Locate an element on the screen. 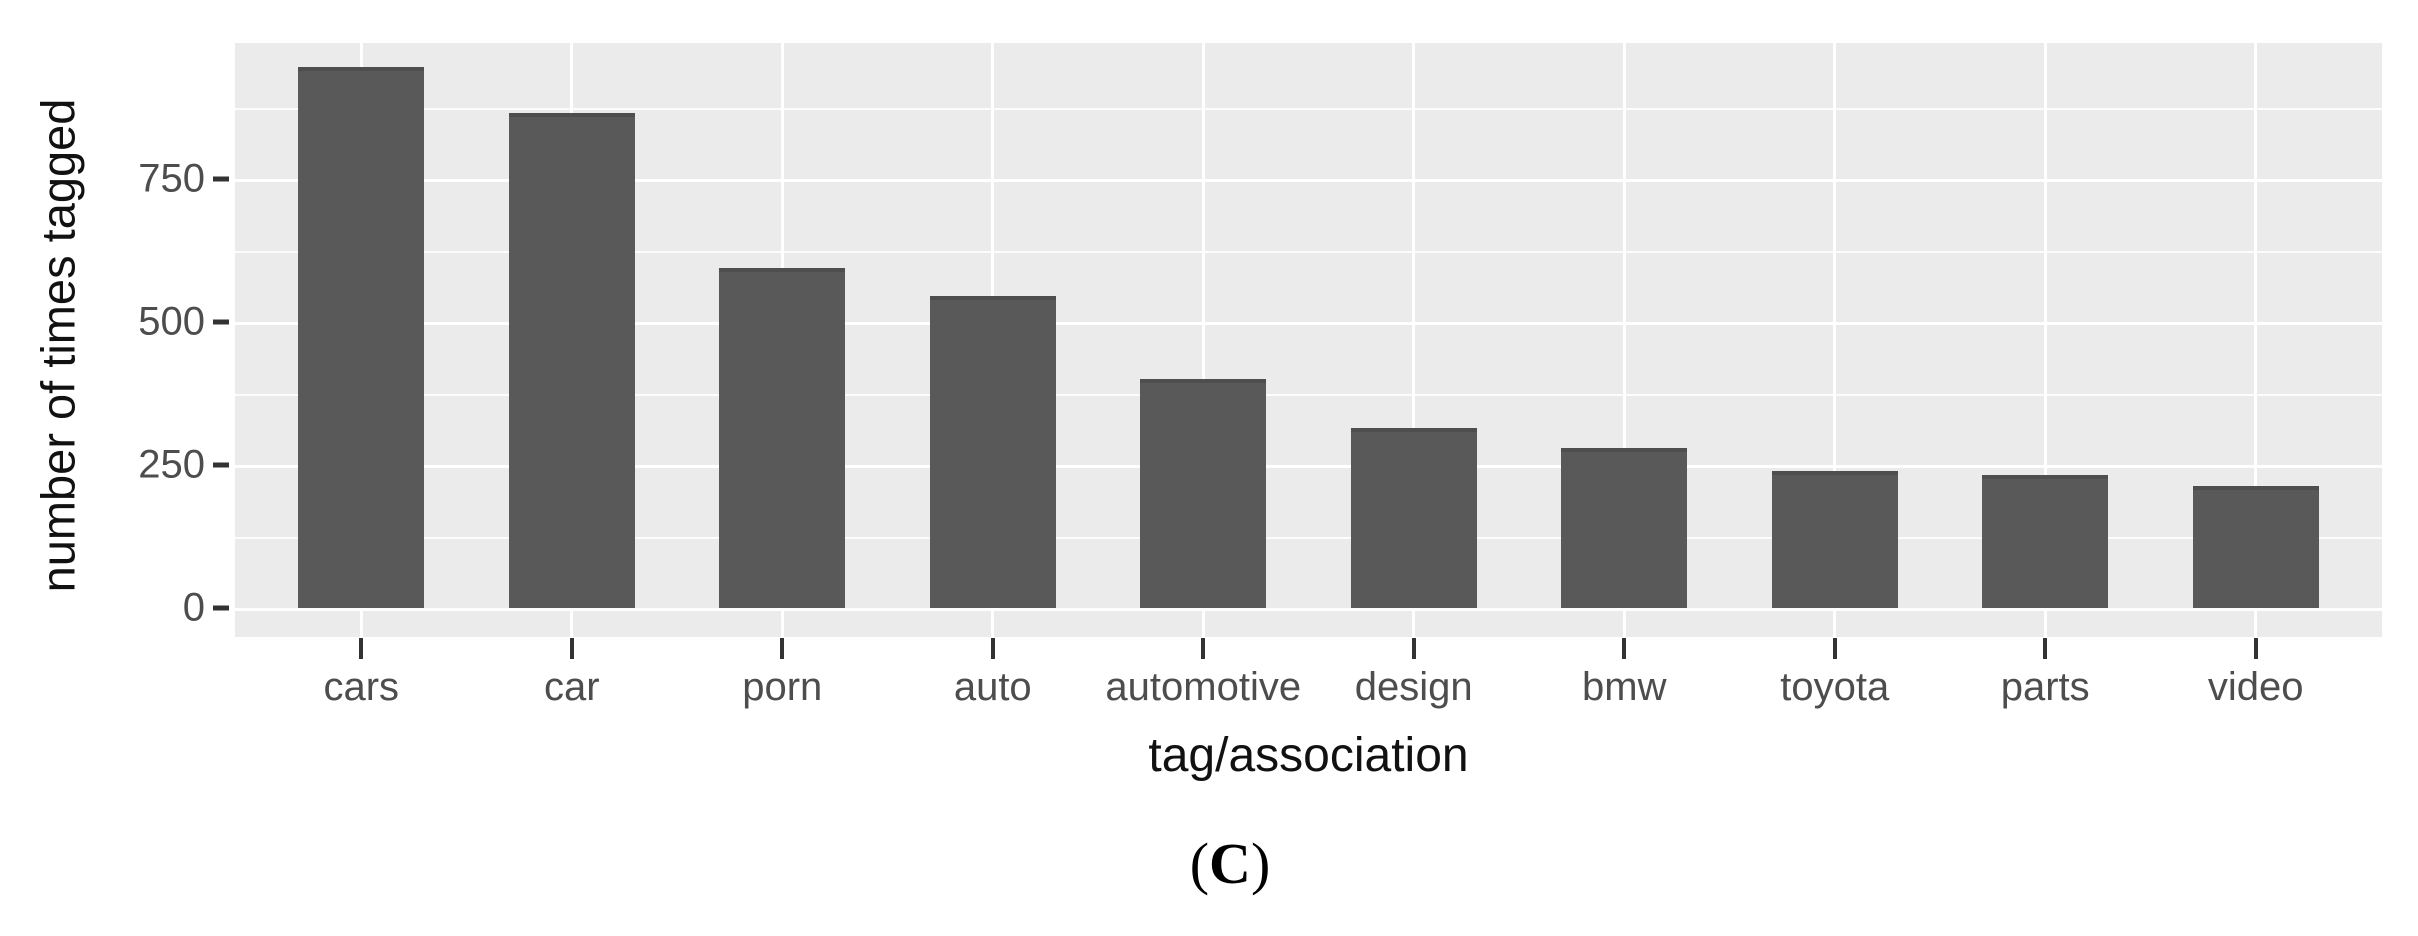  v-gridline-design is located at coordinates (1414, 340).